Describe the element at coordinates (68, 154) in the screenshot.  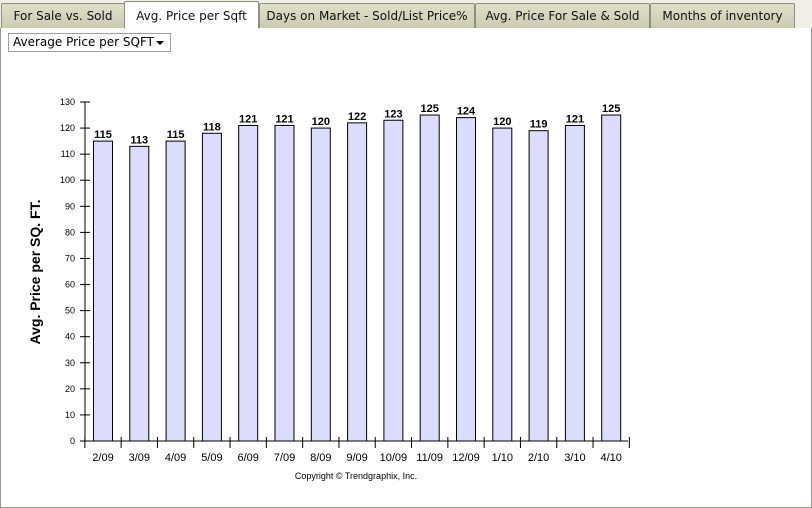
I see `y-tick-label: 110` at that location.